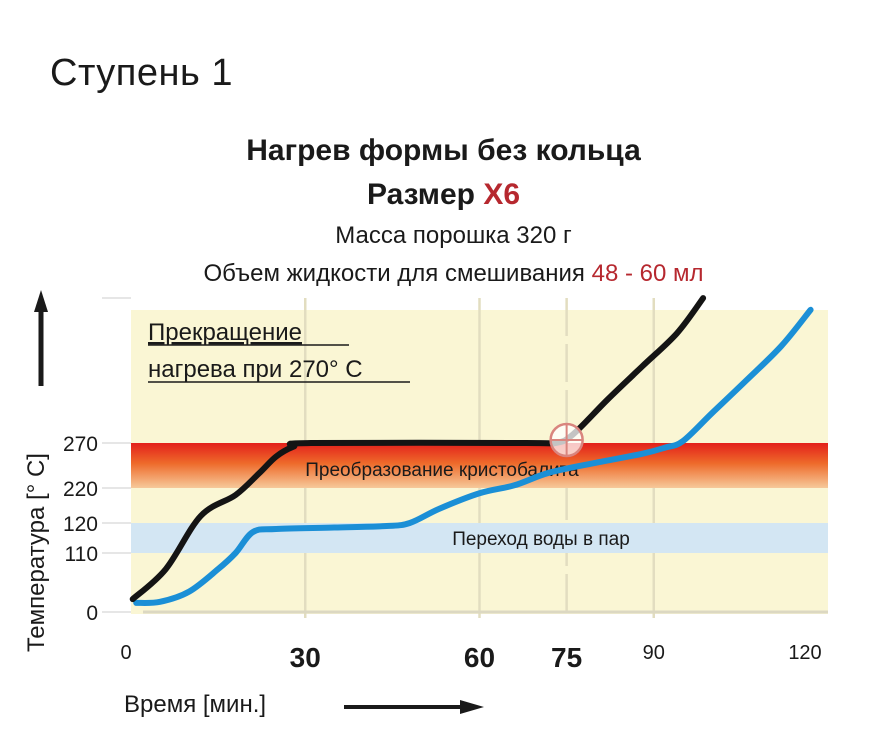 The width and height of the screenshot is (887, 750). What do you see at coordinates (41, 338) in the screenshot?
I see `y-axis-arrow-icon` at bounding box center [41, 338].